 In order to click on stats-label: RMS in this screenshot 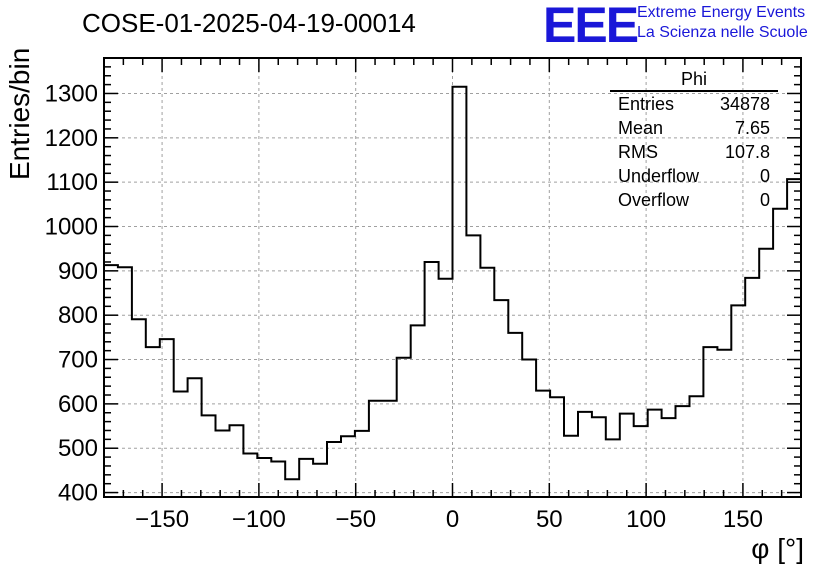, I will do `click(638, 152)`.